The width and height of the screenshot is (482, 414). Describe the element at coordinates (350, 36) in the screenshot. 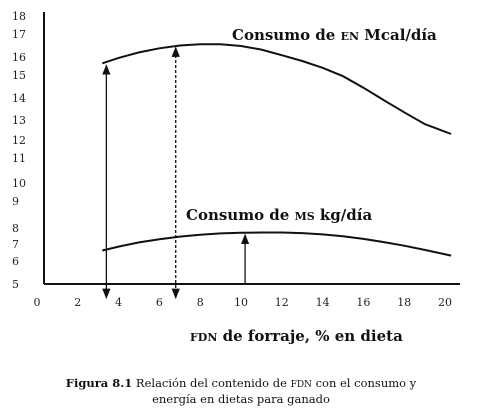

I see `en-abbr: EN` at that location.